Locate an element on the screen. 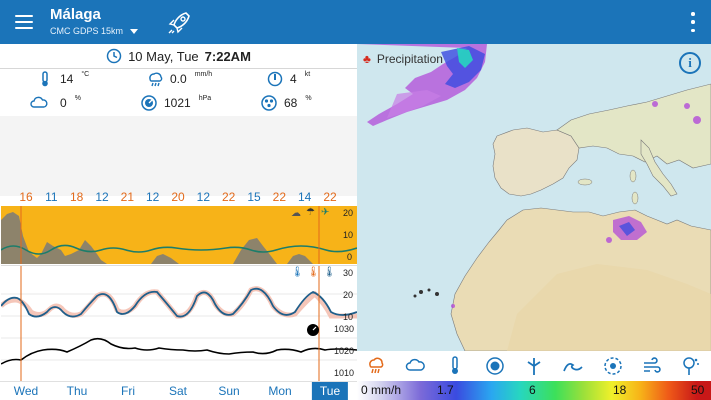 Image resolution: width=711 pixels, height=400 pixels. cloud-unit: % is located at coordinates (77, 98).